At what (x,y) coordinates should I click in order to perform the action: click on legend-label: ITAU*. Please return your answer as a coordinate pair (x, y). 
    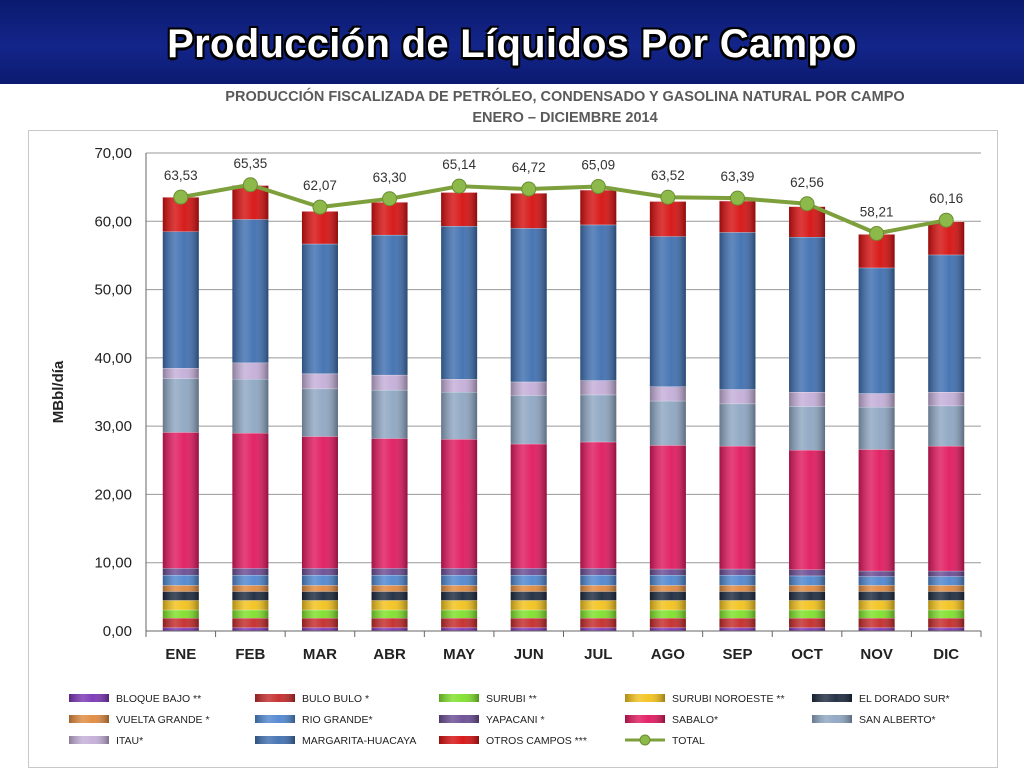
    Looking at the image, I should click on (129, 741).